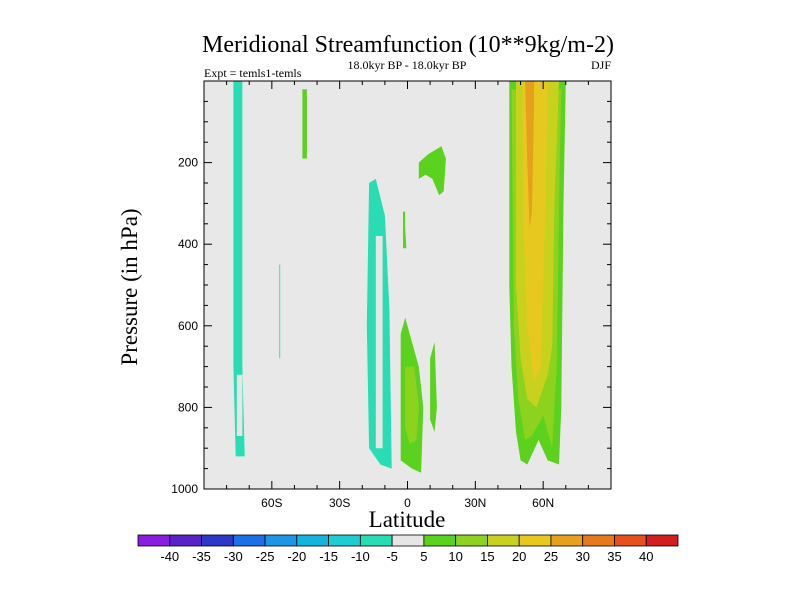  What do you see at coordinates (455, 556) in the screenshot?
I see `colorbar-label: 10` at bounding box center [455, 556].